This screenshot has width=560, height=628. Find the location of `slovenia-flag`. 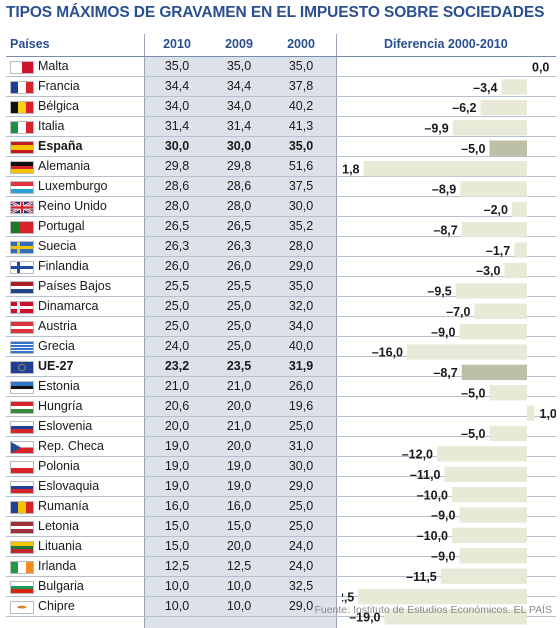

slovenia-flag is located at coordinates (22, 427).